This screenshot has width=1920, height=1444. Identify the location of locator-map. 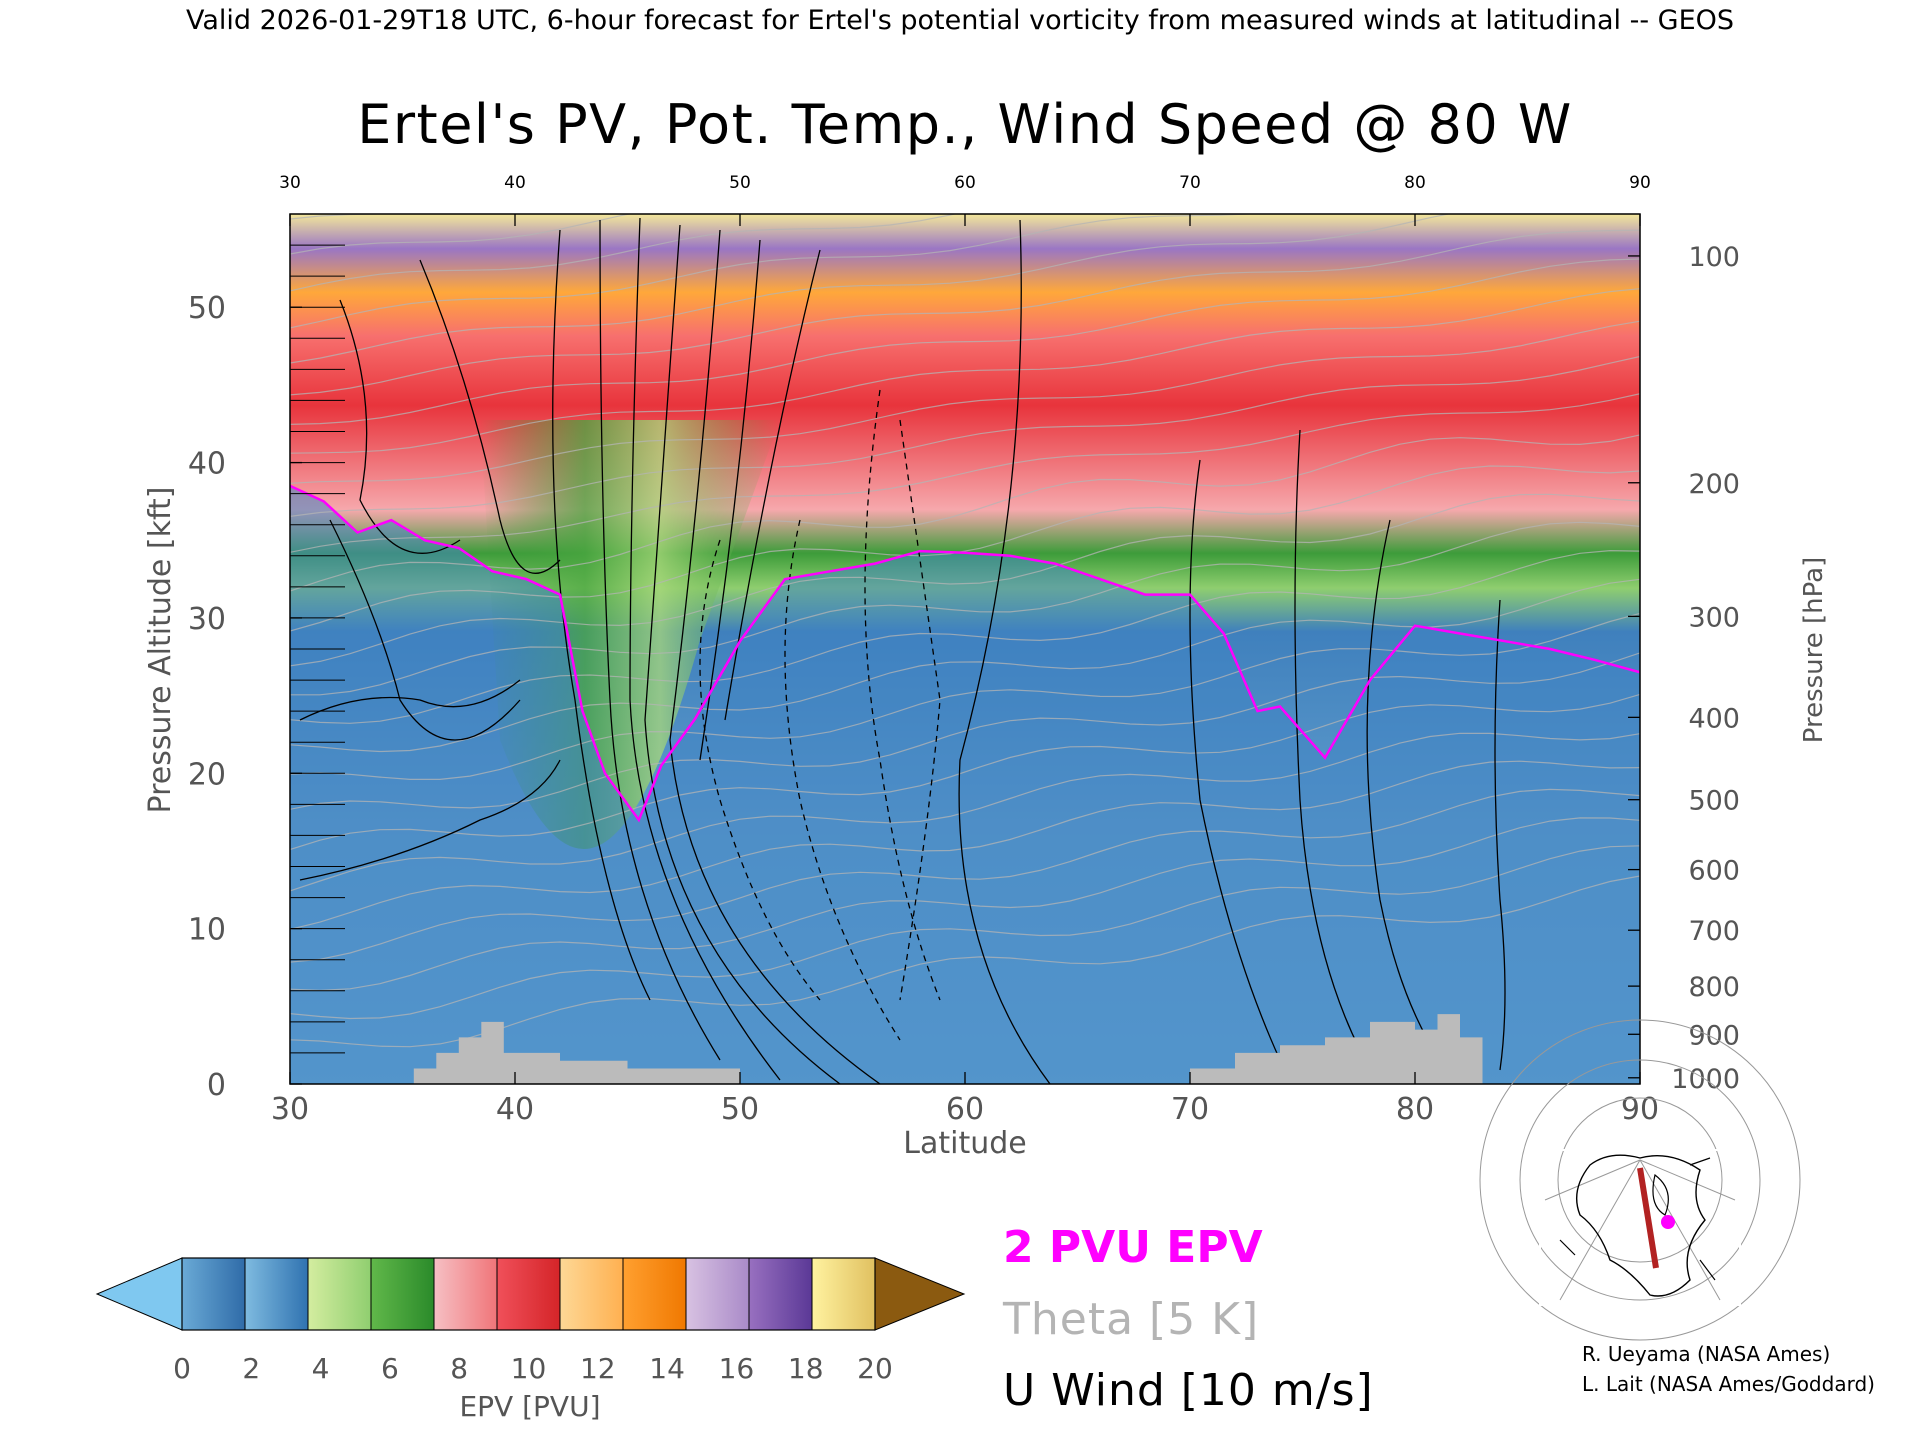
(1640, 1180).